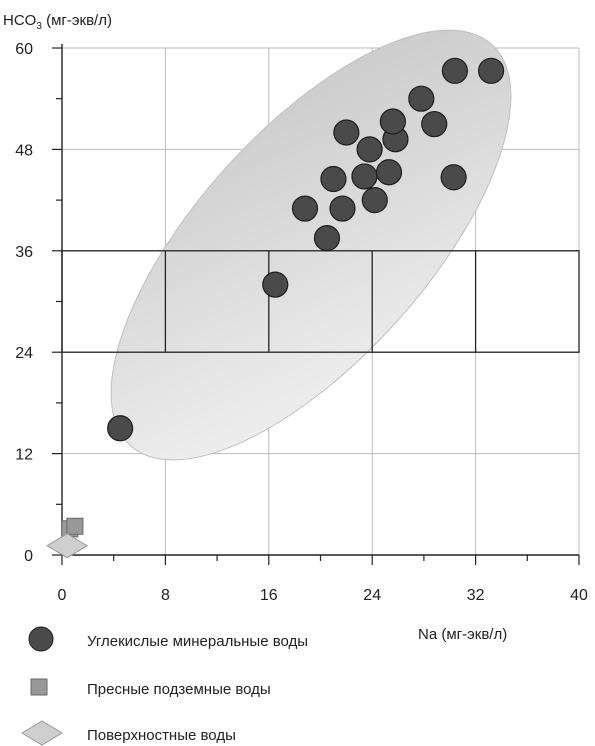 This screenshot has height=746, width=595. Describe the element at coordinates (179, 689) in the screenshot. I see `legend-label-fresh: Пресные подземные воды` at that location.